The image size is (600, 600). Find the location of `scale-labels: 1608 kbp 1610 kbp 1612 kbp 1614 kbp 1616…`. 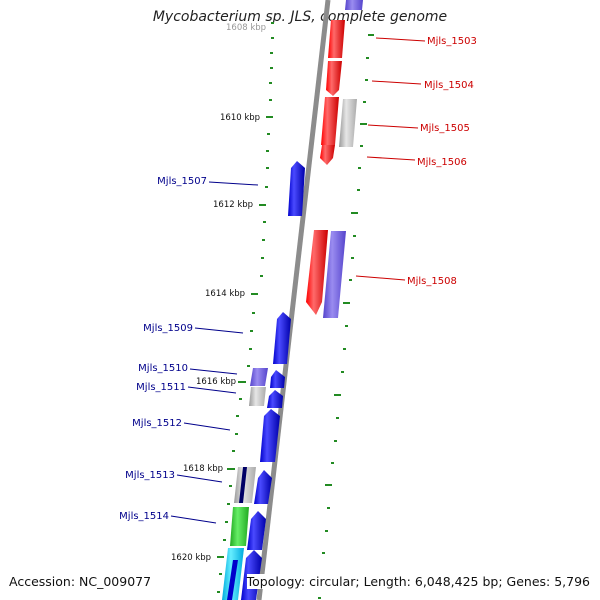

scale-labels: 1608 kbp 1610 kbp 1612 kbp 1614 kbp 1616… is located at coordinates (218, 293).